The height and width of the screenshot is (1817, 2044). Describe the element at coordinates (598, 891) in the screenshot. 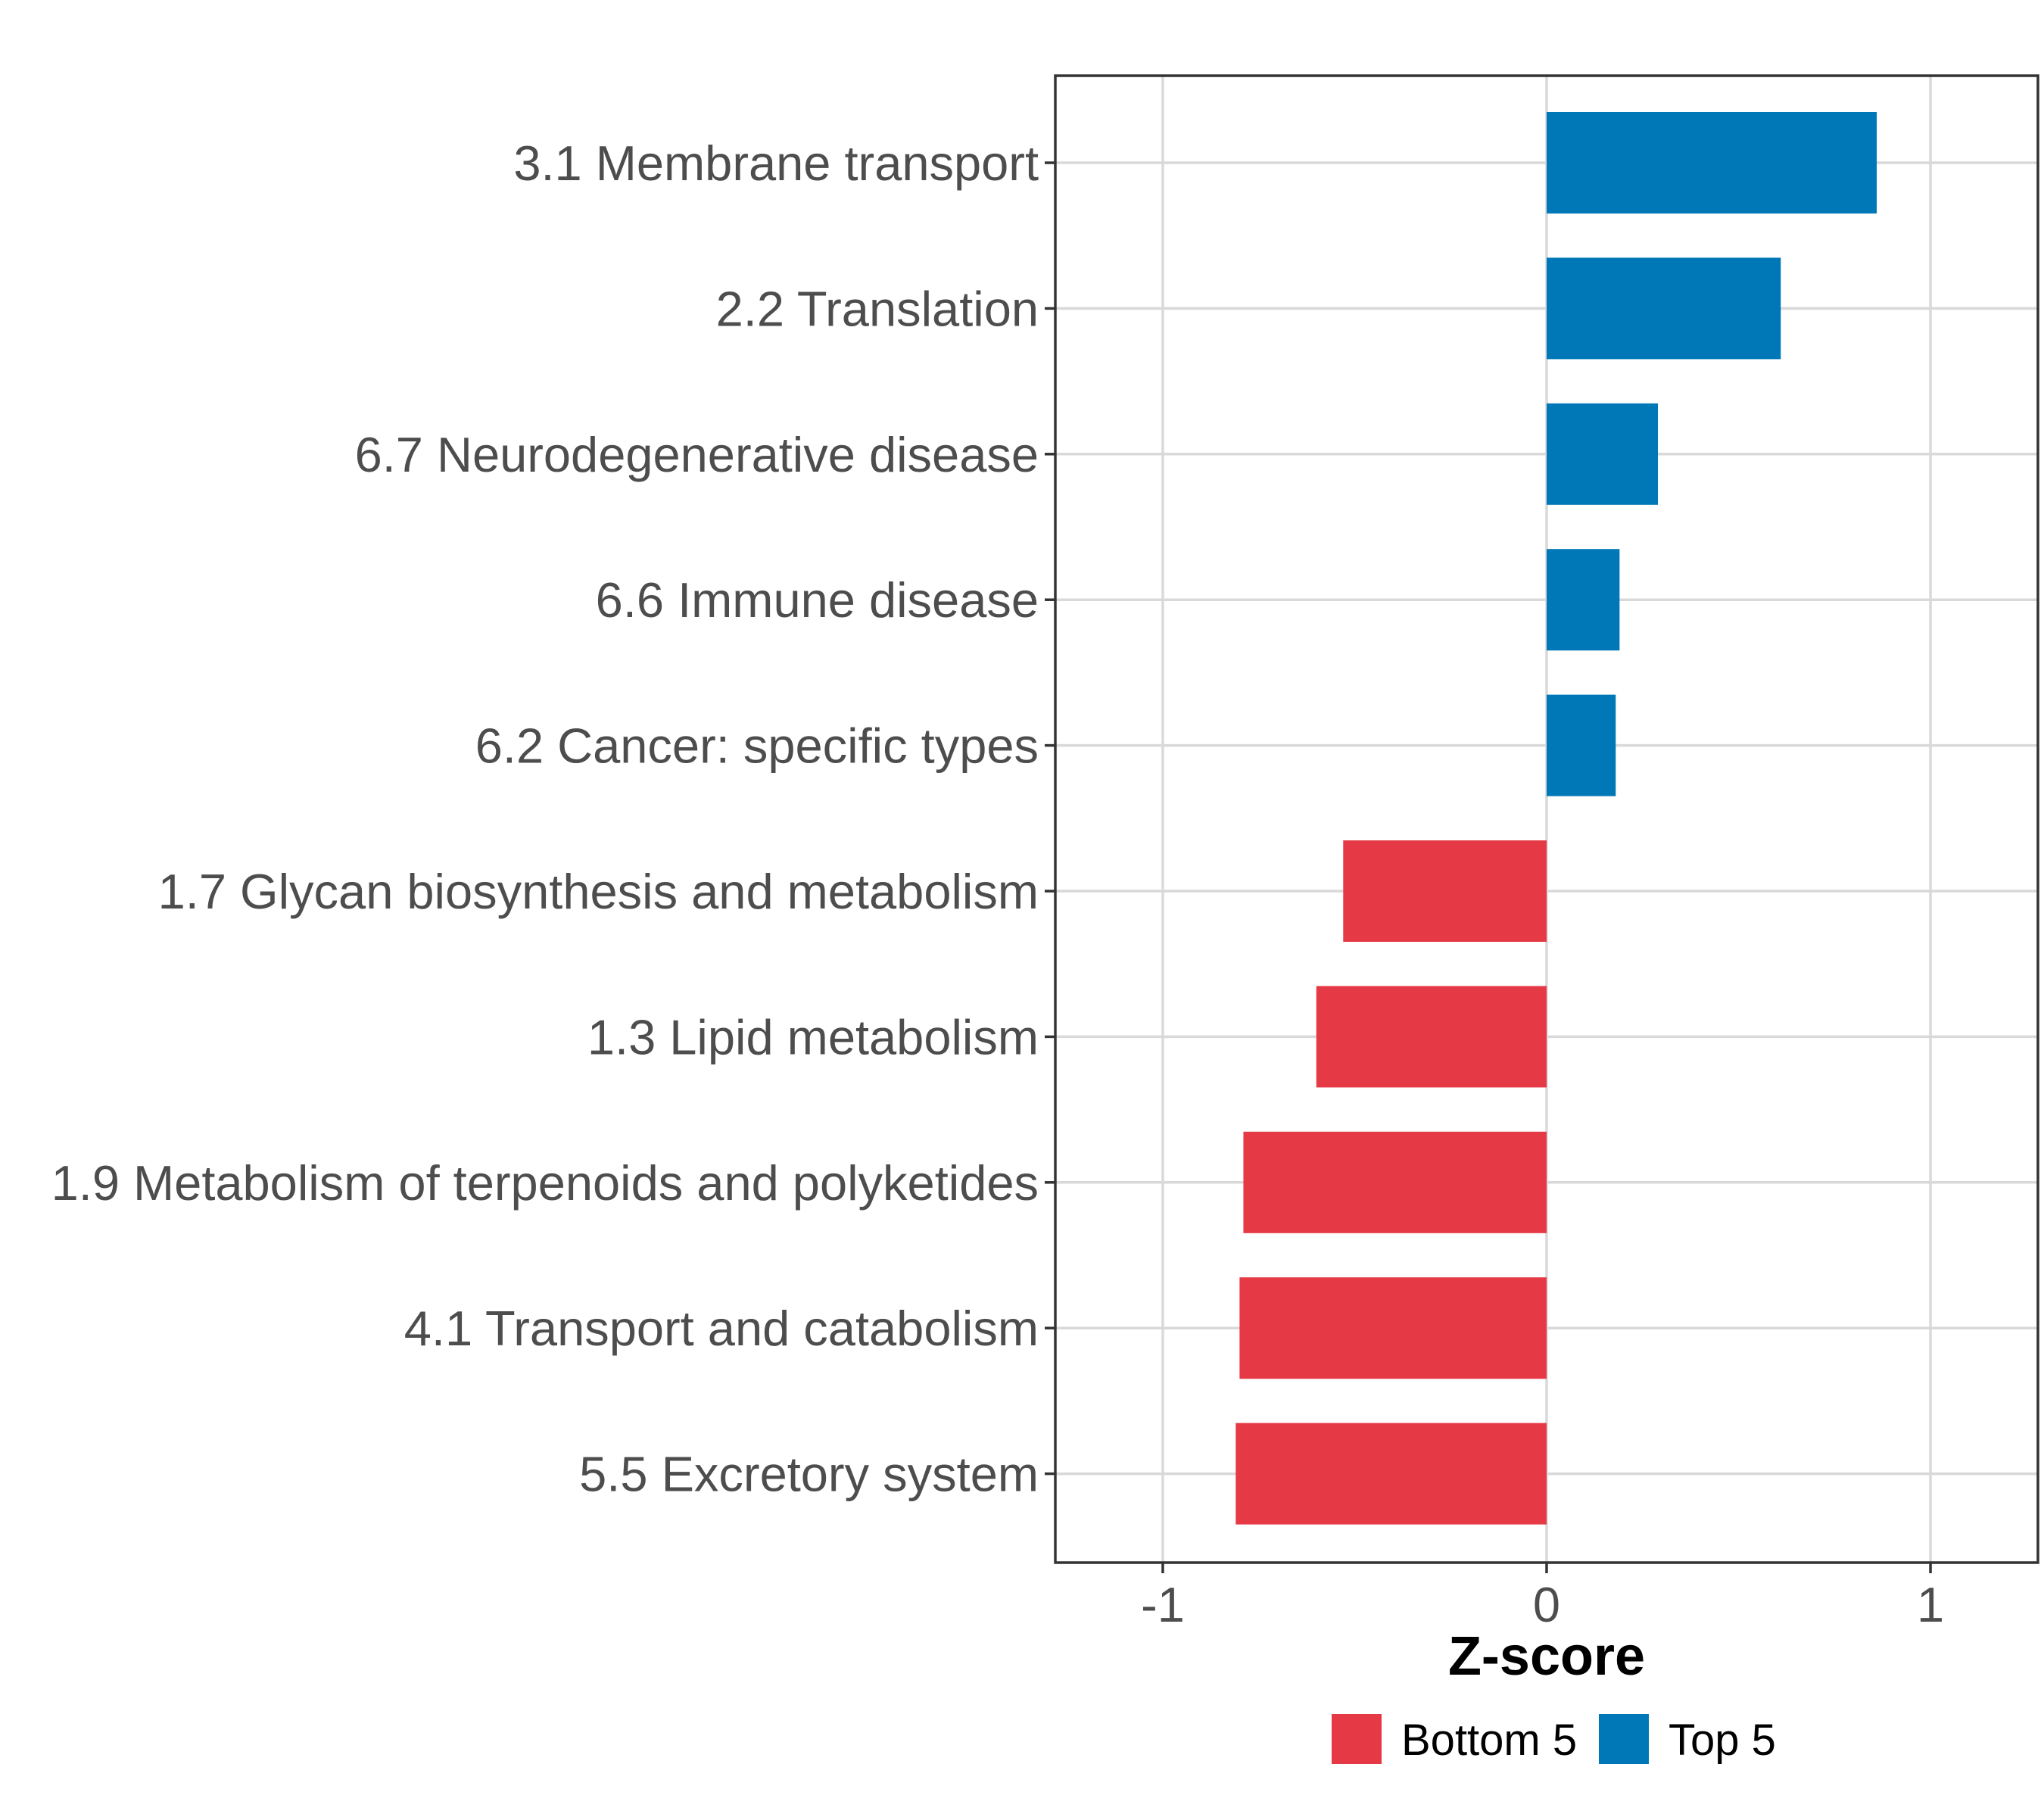

I see `category-label: 1.7 Glycan biosynthesis and metabolism` at that location.